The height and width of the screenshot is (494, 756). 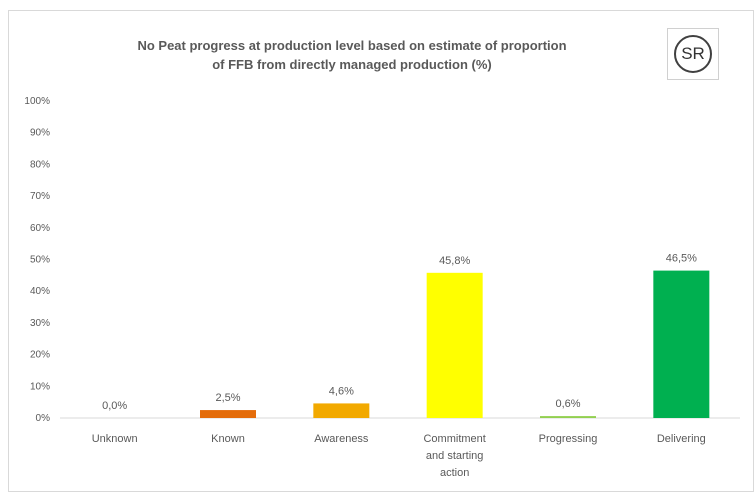 What do you see at coordinates (40, 355) in the screenshot?
I see `y-tick-label: 20%` at bounding box center [40, 355].